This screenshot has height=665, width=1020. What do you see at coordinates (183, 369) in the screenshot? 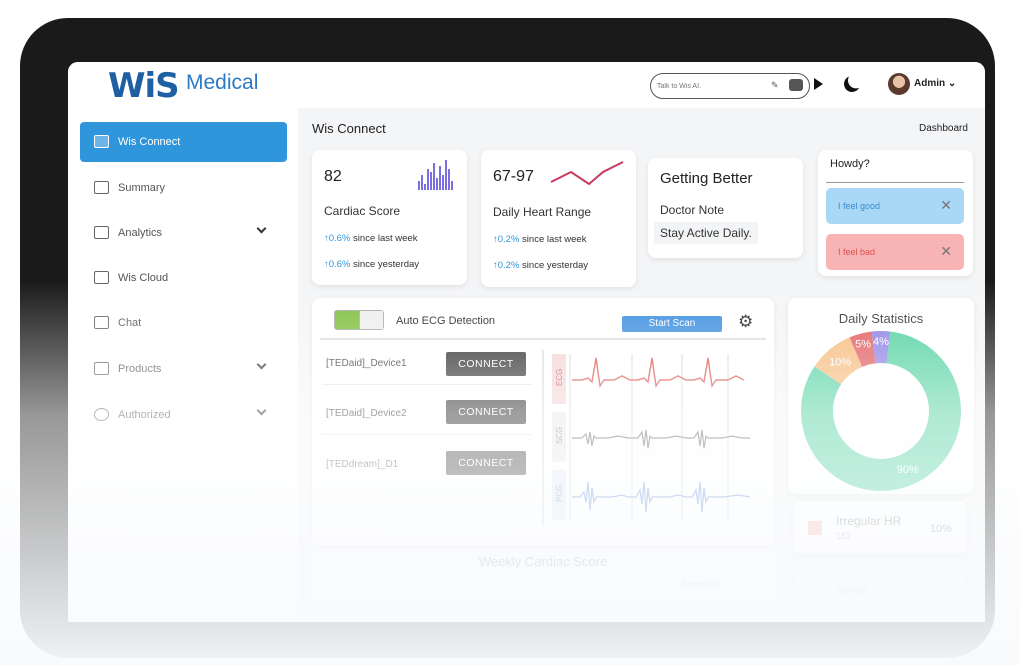
I see `sidebar-item-products: Products` at bounding box center [183, 369].